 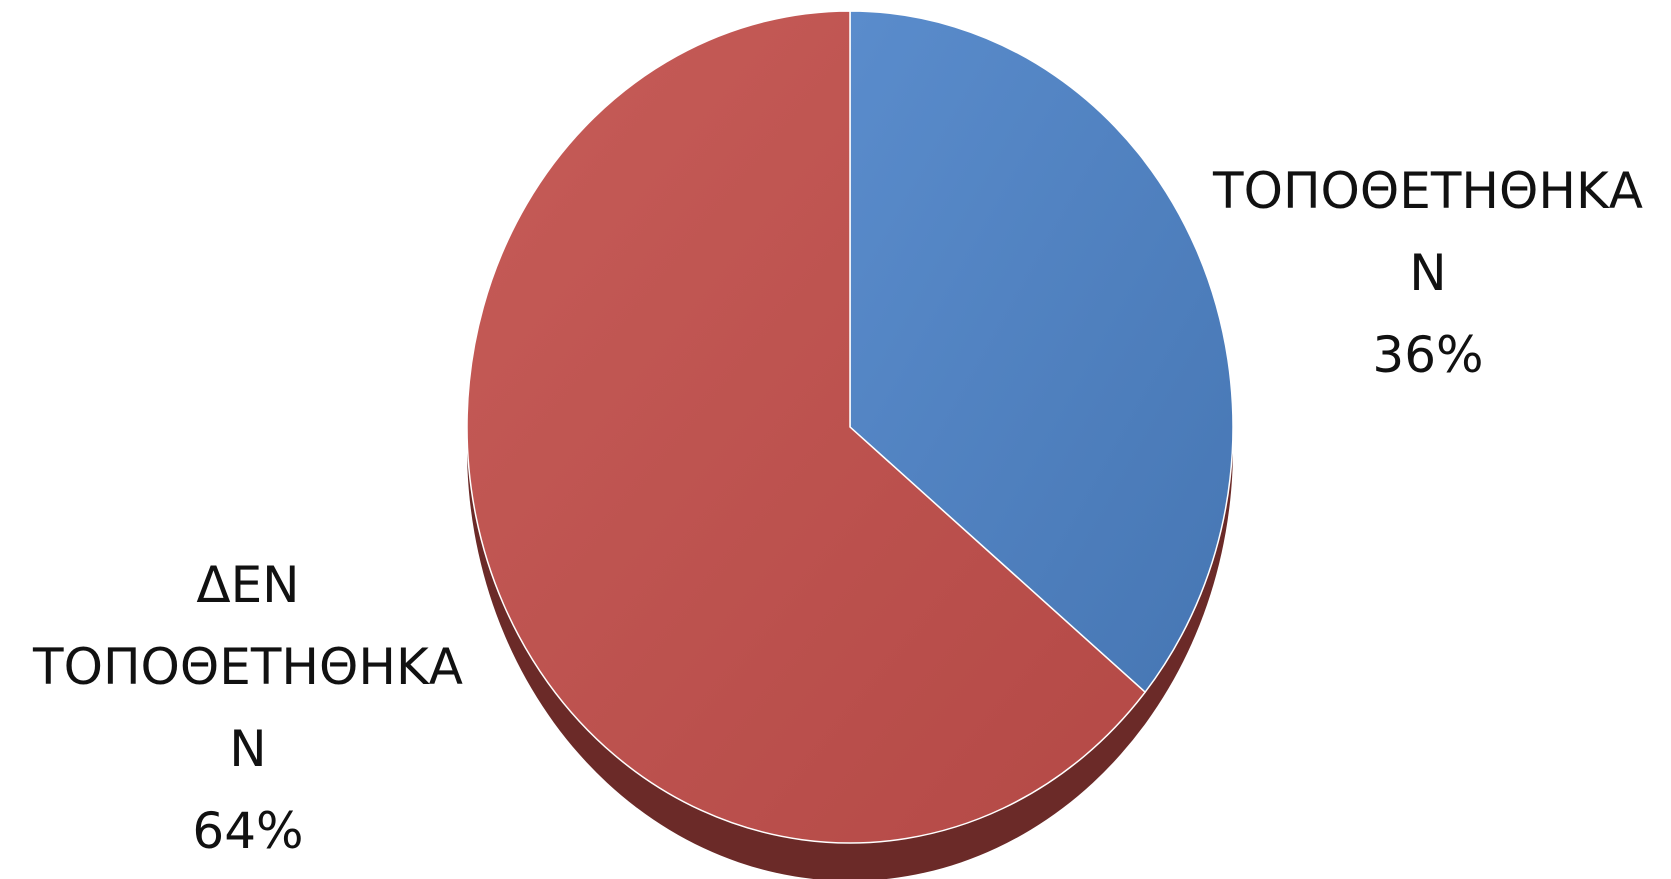 What do you see at coordinates (1427, 355) in the screenshot?
I see `slice-value-label: 36%` at bounding box center [1427, 355].